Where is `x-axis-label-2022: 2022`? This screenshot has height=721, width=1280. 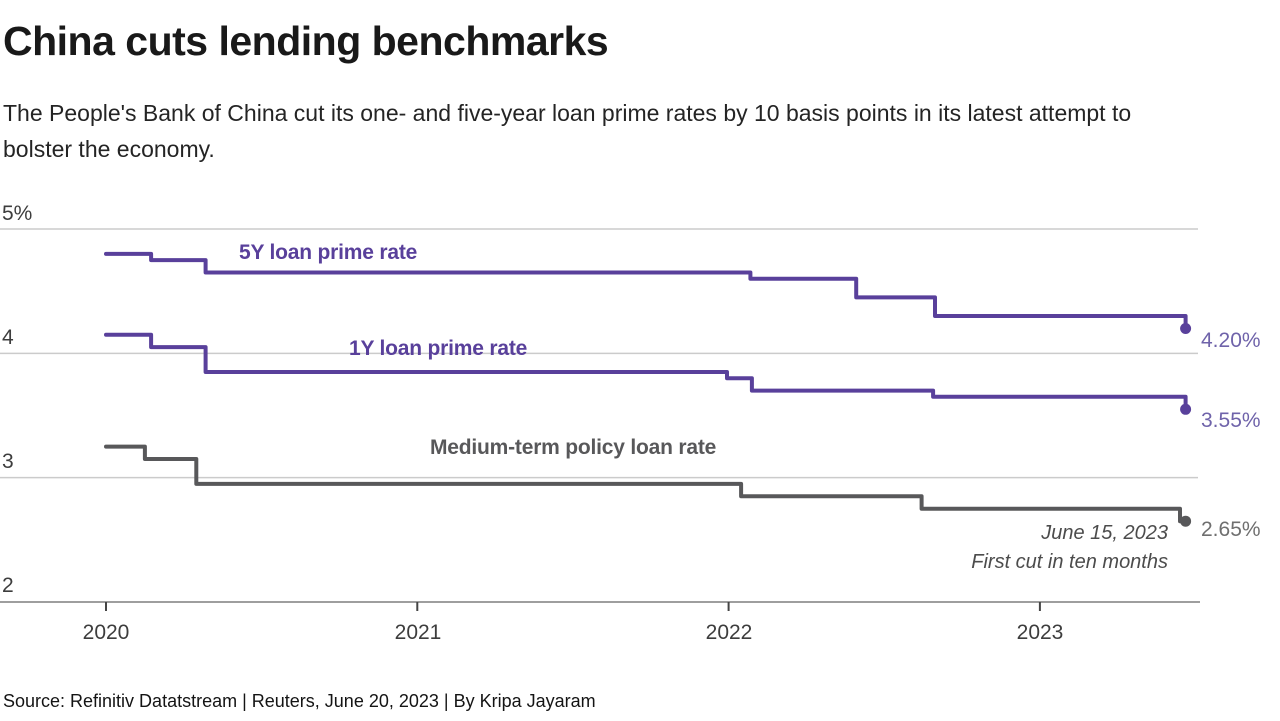 x-axis-label-2022: 2022 is located at coordinates (729, 632).